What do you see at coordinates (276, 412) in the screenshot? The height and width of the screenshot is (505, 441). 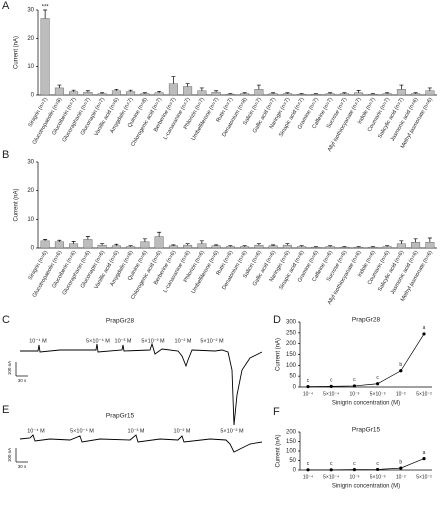 I see `panel-label: F` at bounding box center [276, 412].